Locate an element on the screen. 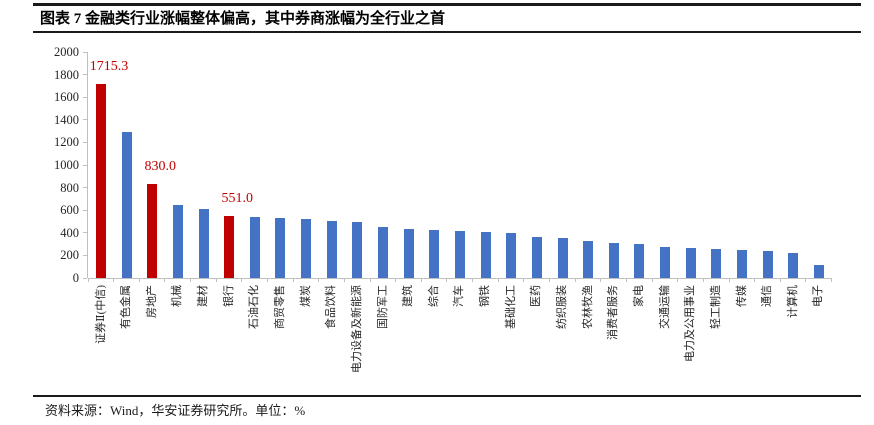  x-axis-label: 银行 is located at coordinates (228, 296).